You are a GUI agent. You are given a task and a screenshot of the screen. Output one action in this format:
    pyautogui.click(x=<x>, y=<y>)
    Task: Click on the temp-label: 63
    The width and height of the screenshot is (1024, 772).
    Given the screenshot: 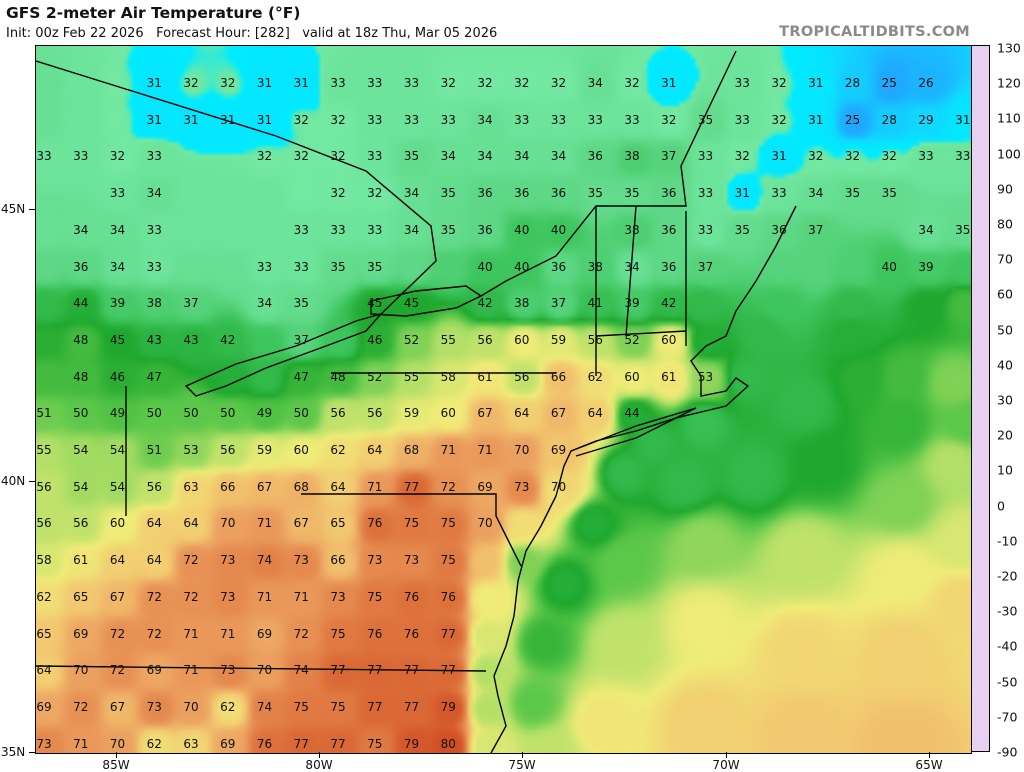 What is the action you would take?
    pyautogui.click(x=191, y=743)
    